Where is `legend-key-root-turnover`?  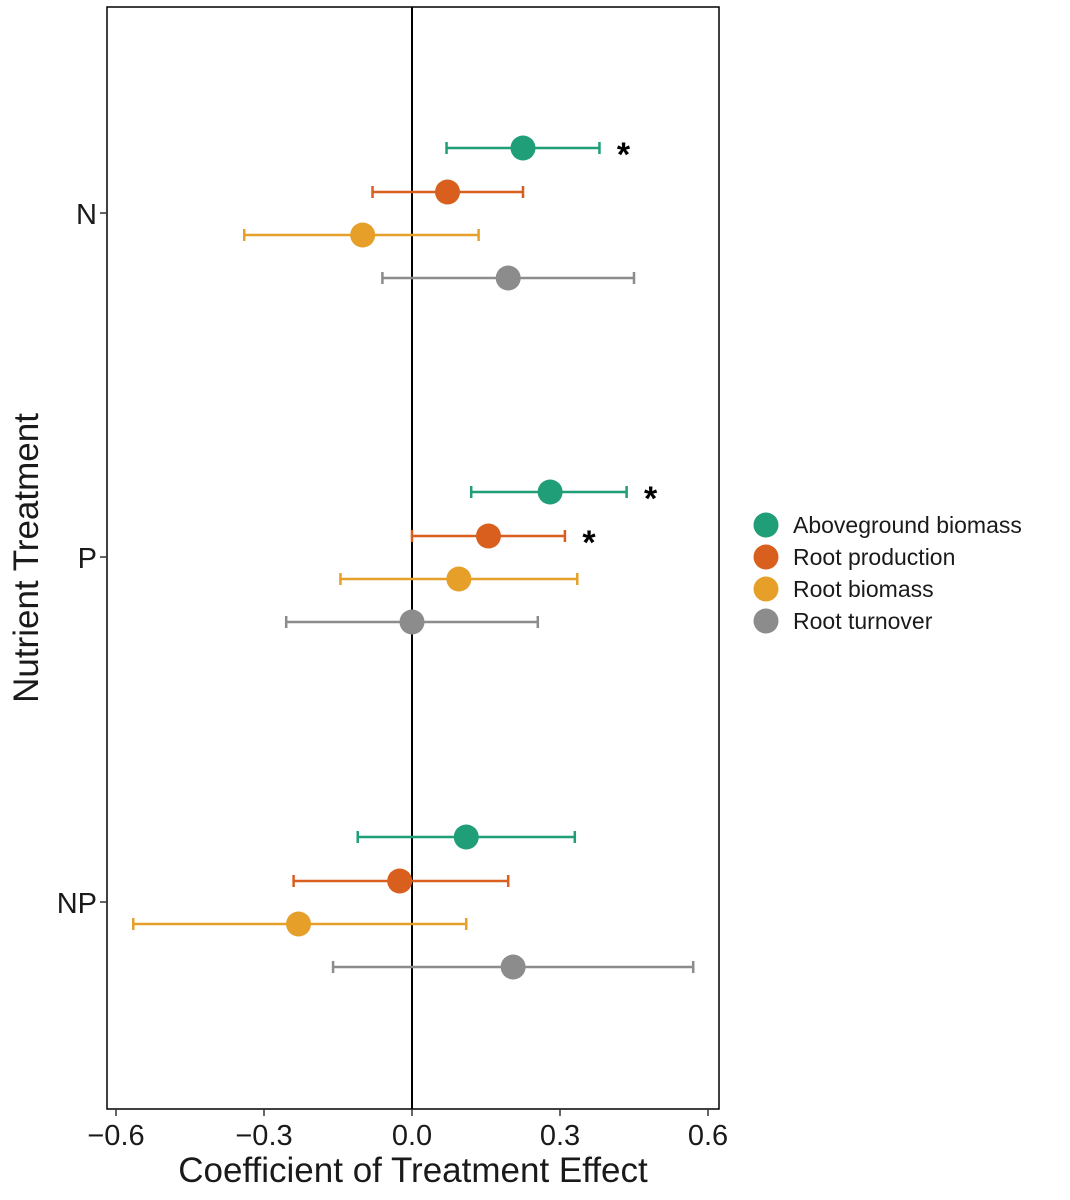 legend-key-root-turnover is located at coordinates (766, 621).